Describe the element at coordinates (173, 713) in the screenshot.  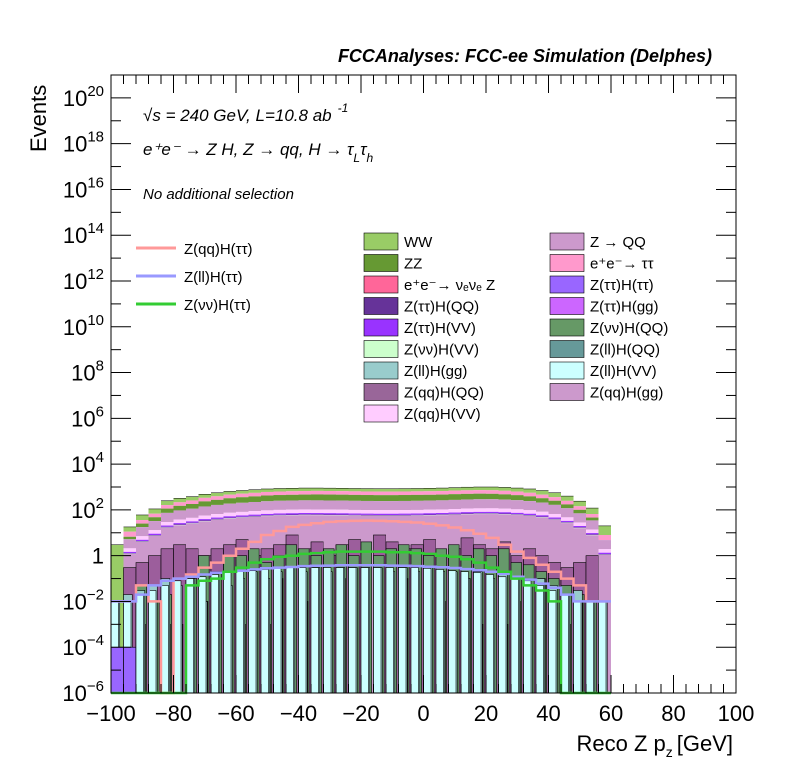
I see `x-tick-label-1: −80` at that location.